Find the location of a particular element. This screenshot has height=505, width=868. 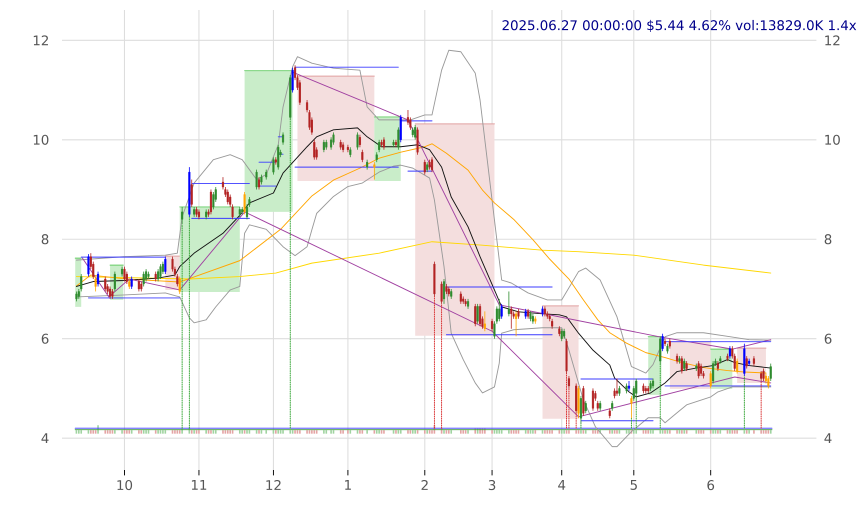

y-tick-label: 8 is located at coordinates (45, 239).